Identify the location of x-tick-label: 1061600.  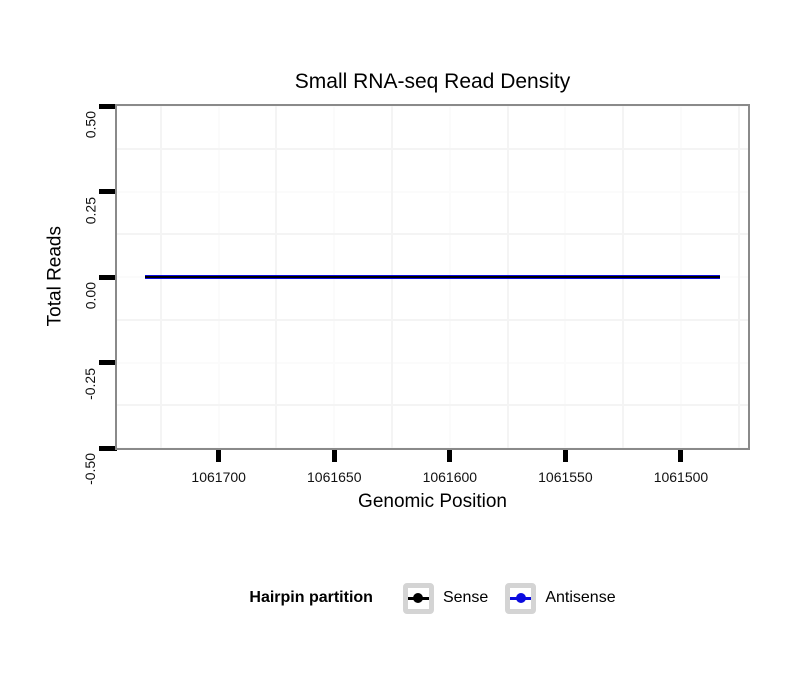
(450, 477).